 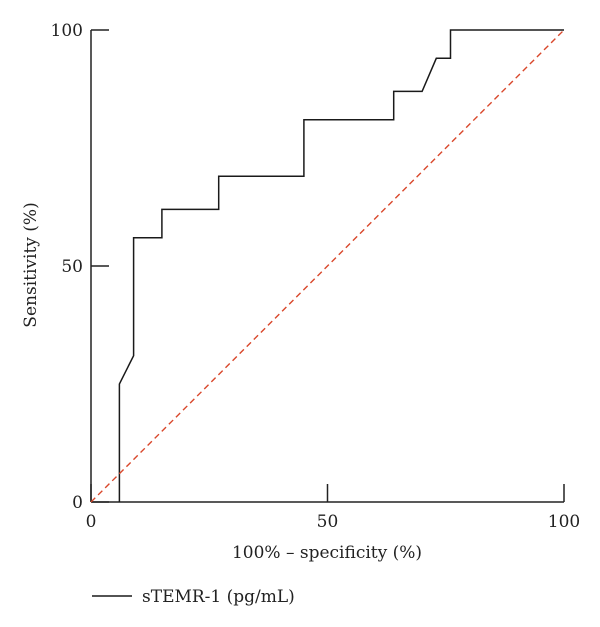 What do you see at coordinates (67, 31) in the screenshot?
I see `y-tick-label: 100` at bounding box center [67, 31].